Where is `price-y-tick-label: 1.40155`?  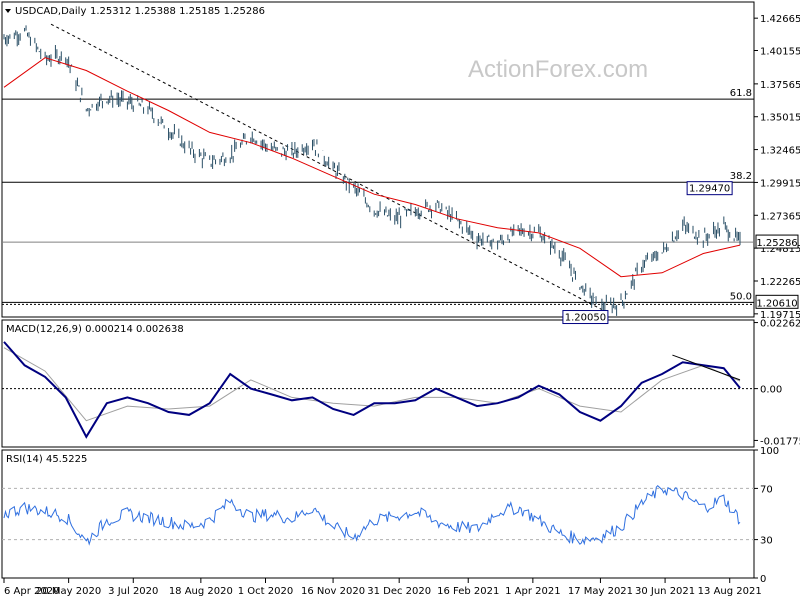 price-y-tick-label: 1.40155 is located at coordinates (780, 52).